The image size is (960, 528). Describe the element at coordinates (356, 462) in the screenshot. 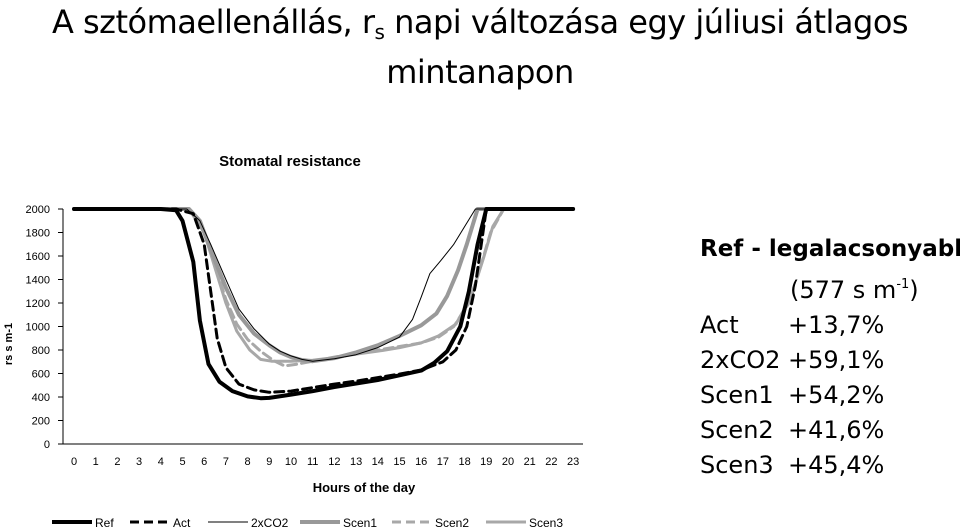

I see `x-tick-label: 13` at that location.